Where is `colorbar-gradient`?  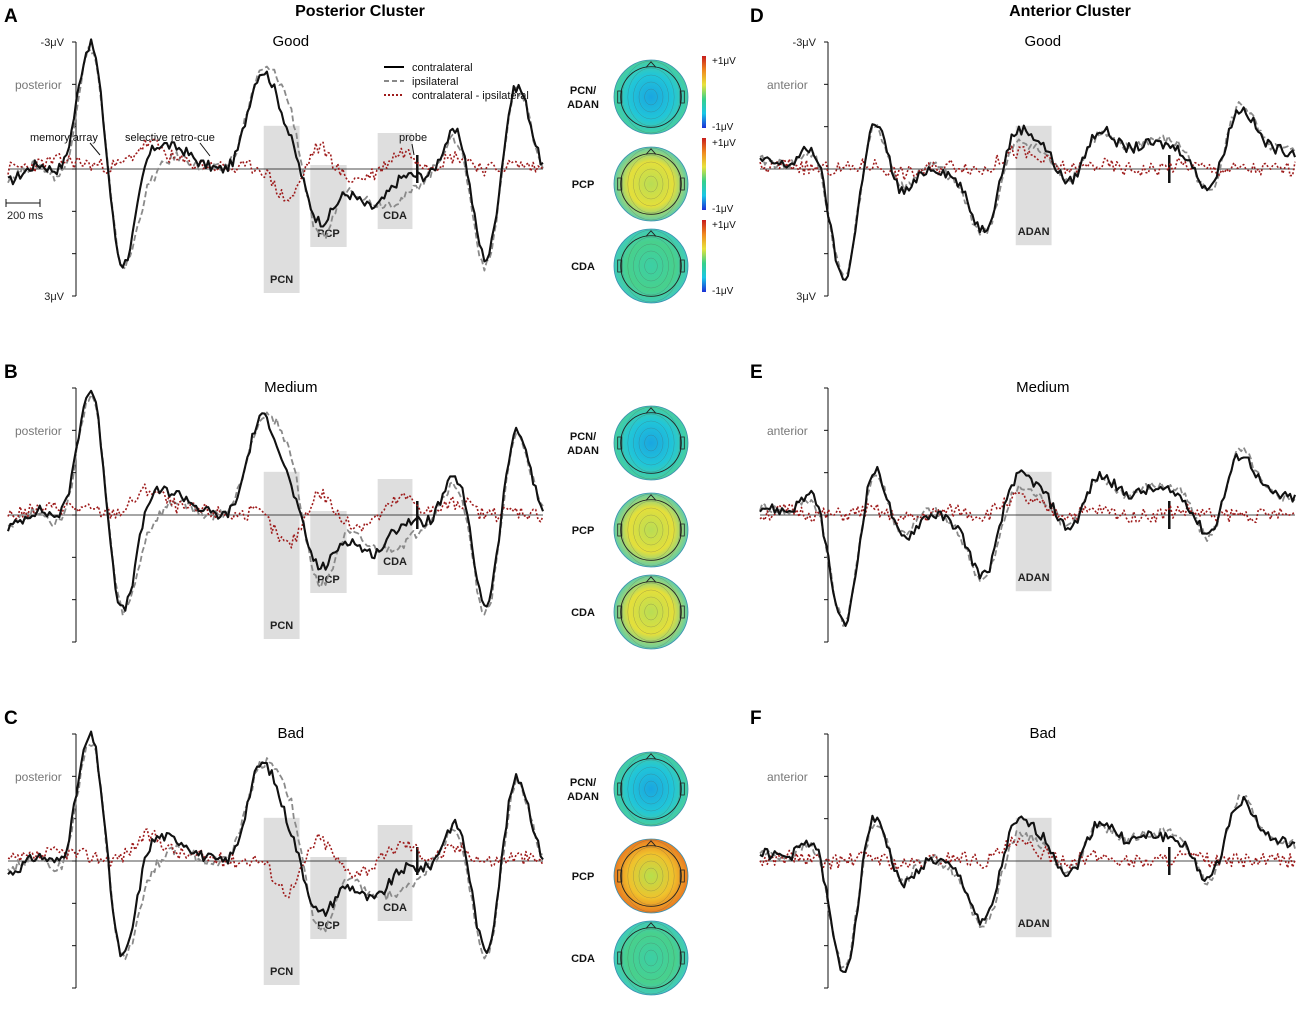 colorbar-gradient is located at coordinates (704, 92).